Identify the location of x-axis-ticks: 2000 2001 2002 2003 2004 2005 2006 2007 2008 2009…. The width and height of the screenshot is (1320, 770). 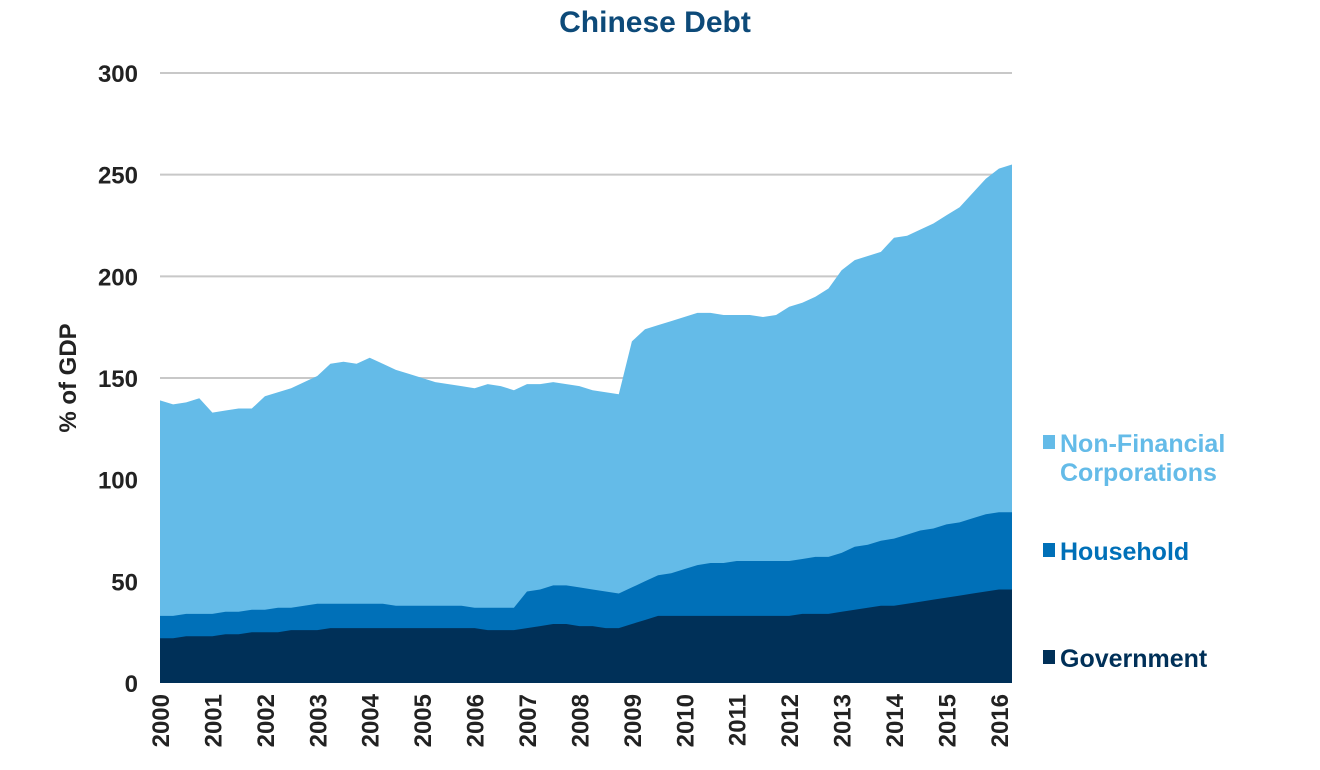
(581, 720).